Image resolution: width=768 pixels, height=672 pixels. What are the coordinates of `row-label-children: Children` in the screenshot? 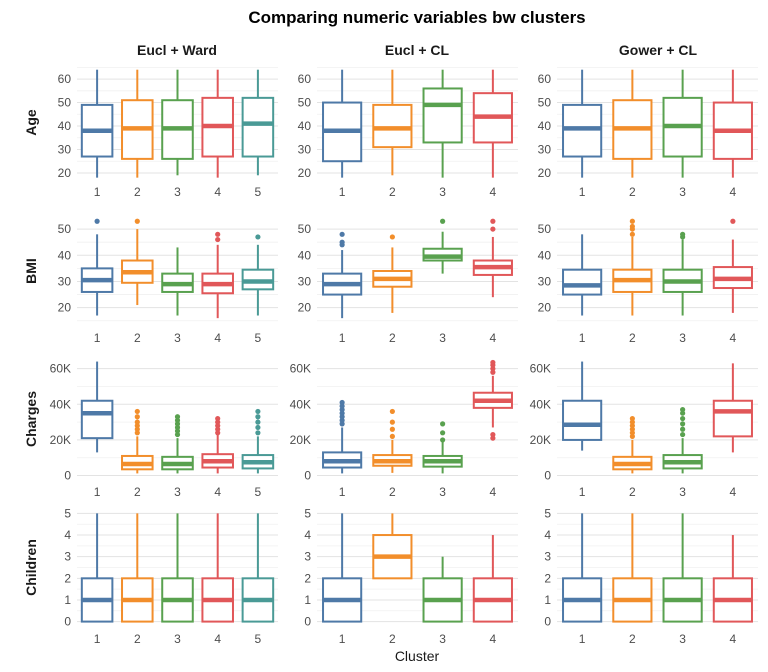 It's located at (31, 567).